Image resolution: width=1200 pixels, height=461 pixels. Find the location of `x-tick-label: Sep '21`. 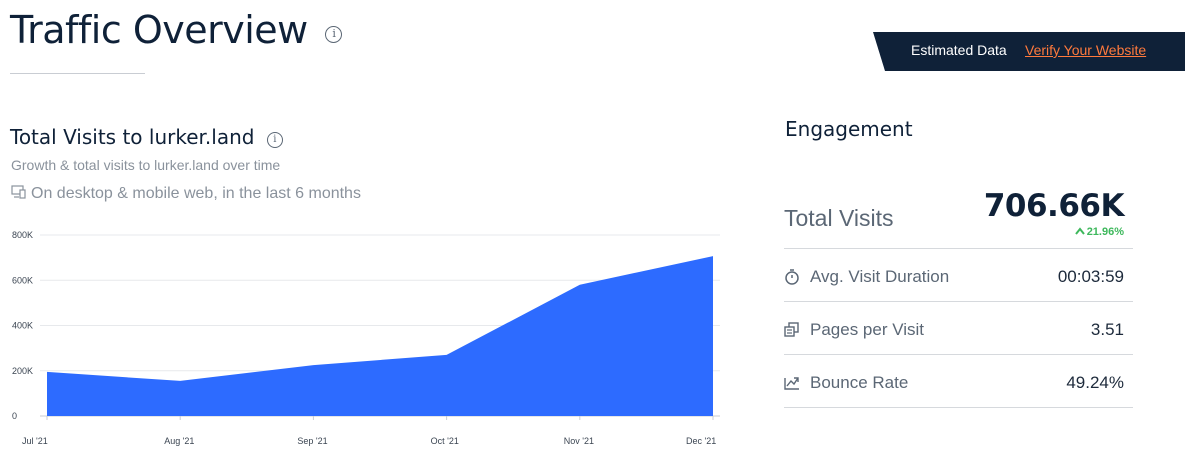

x-tick-label: Sep '21 is located at coordinates (312, 441).